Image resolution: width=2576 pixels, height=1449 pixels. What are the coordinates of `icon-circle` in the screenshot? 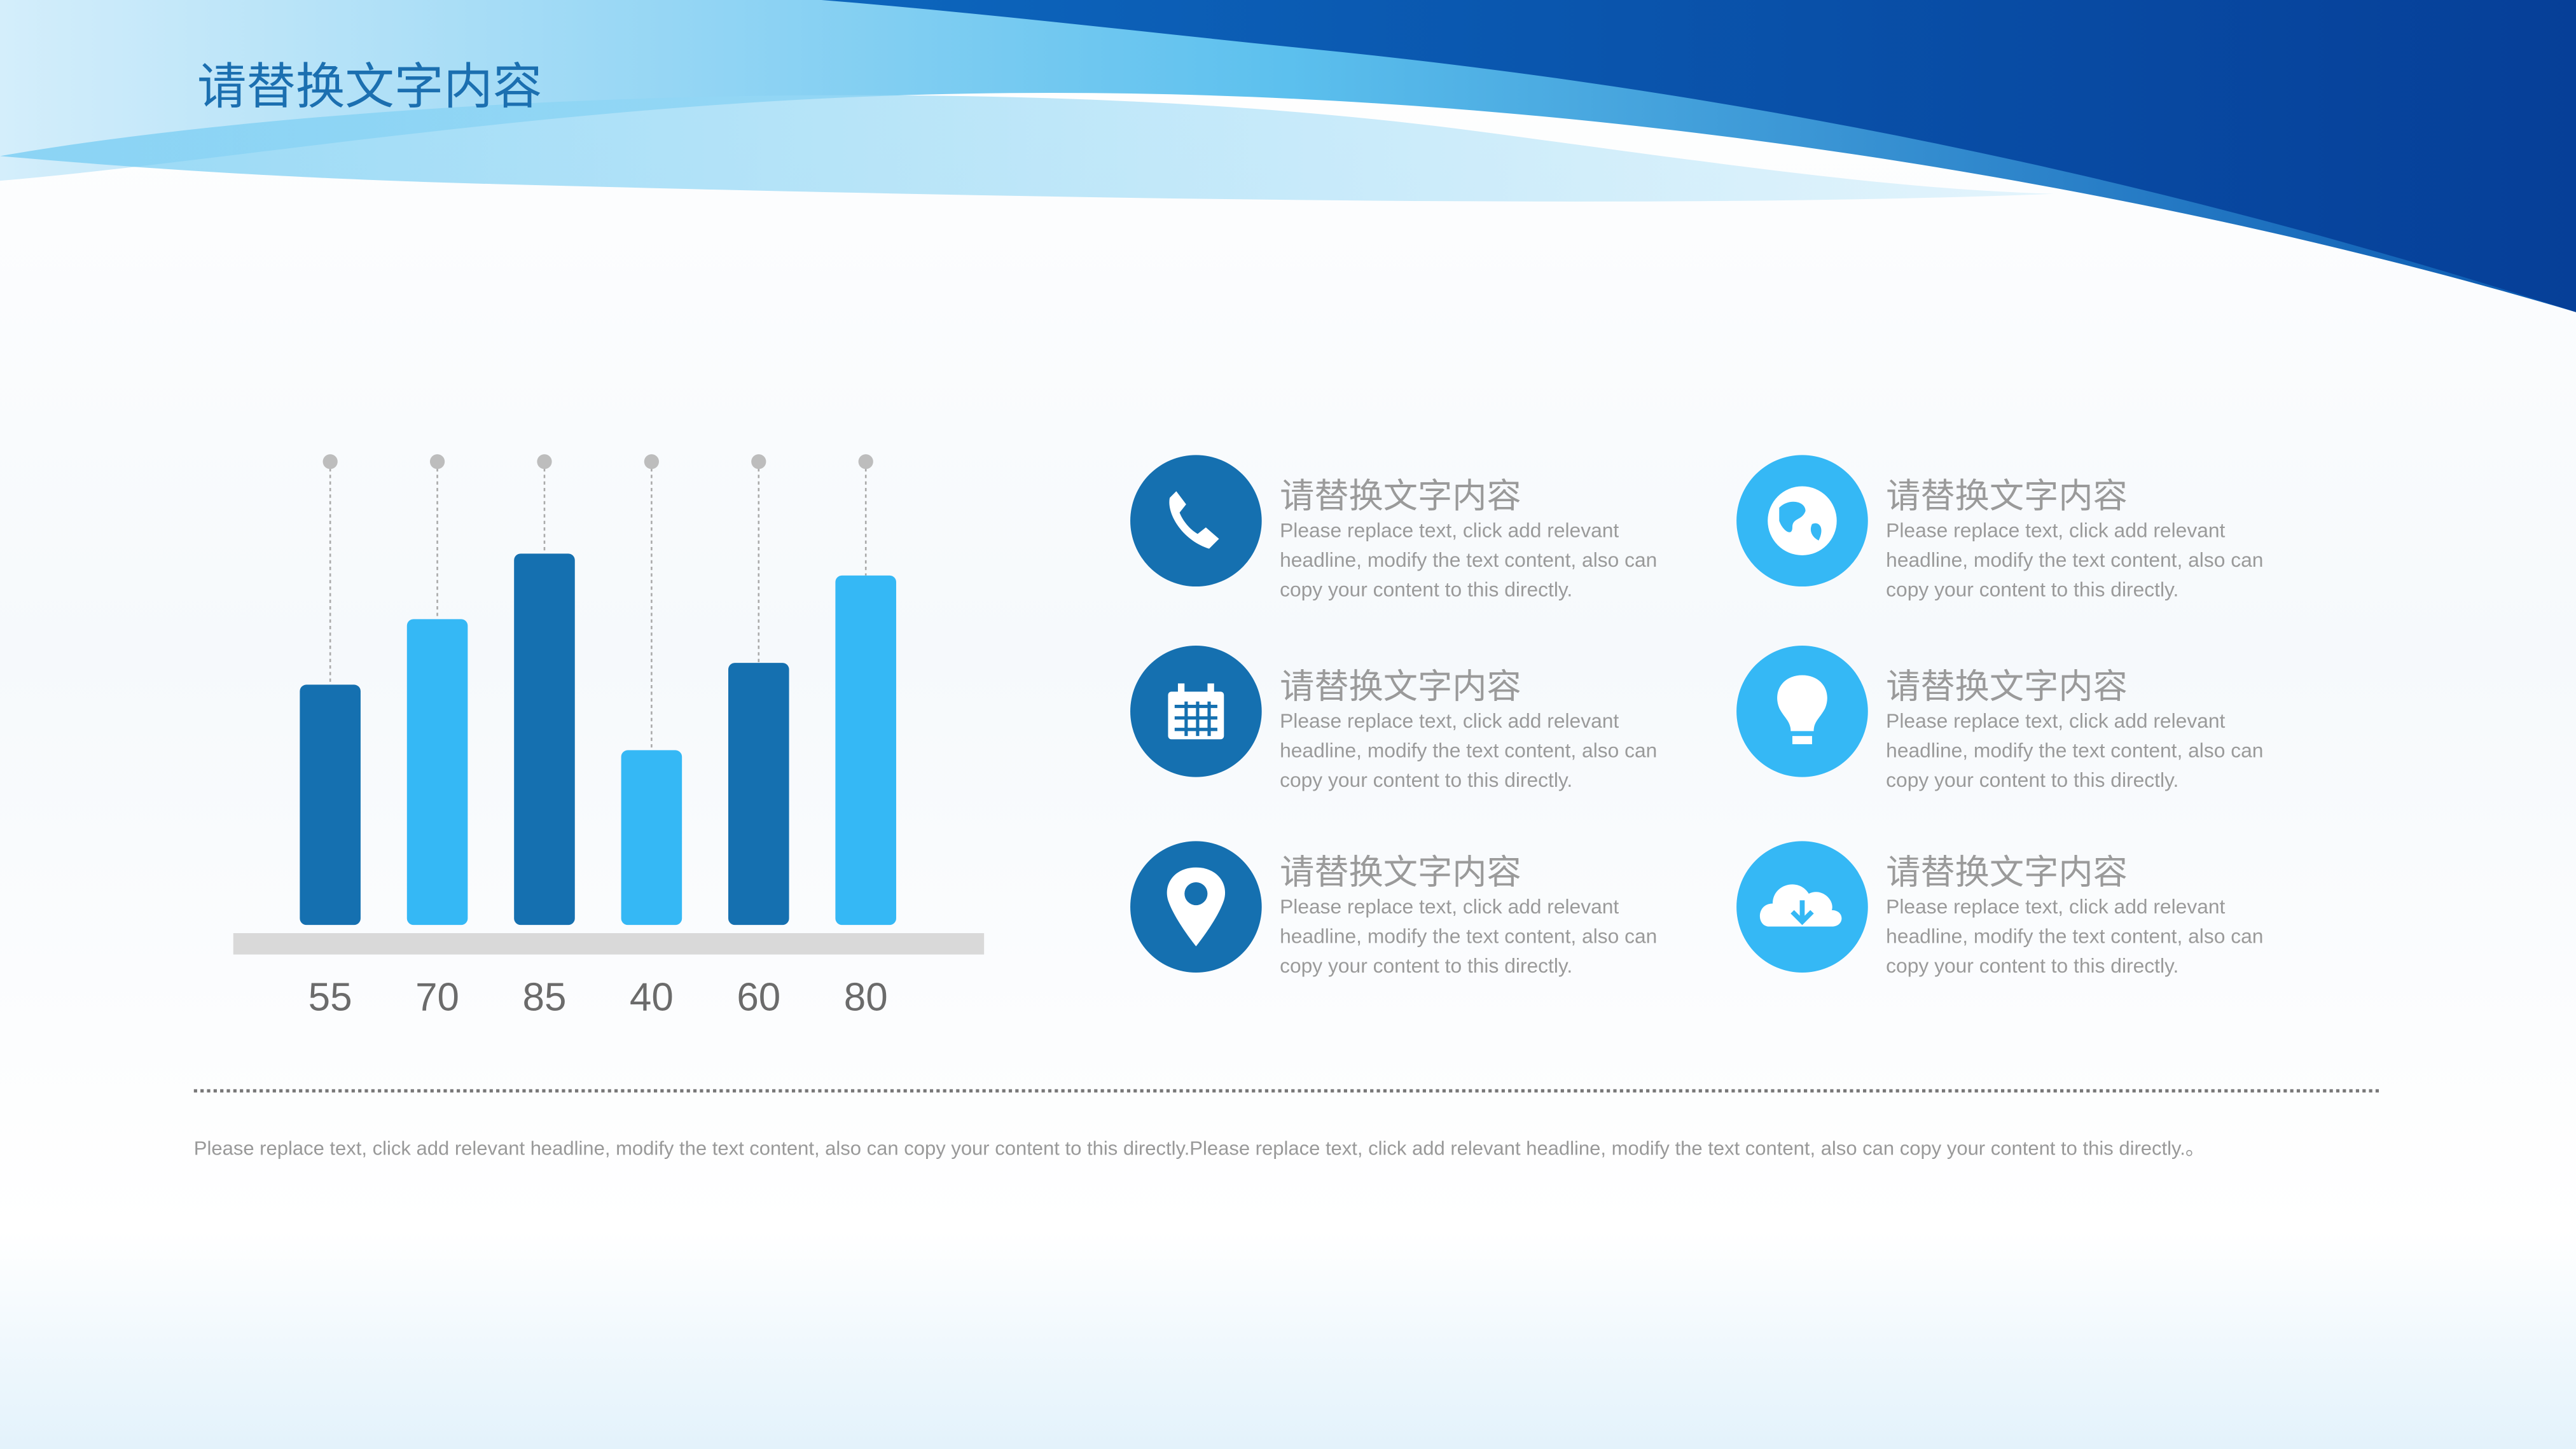 It's located at (1196, 521).